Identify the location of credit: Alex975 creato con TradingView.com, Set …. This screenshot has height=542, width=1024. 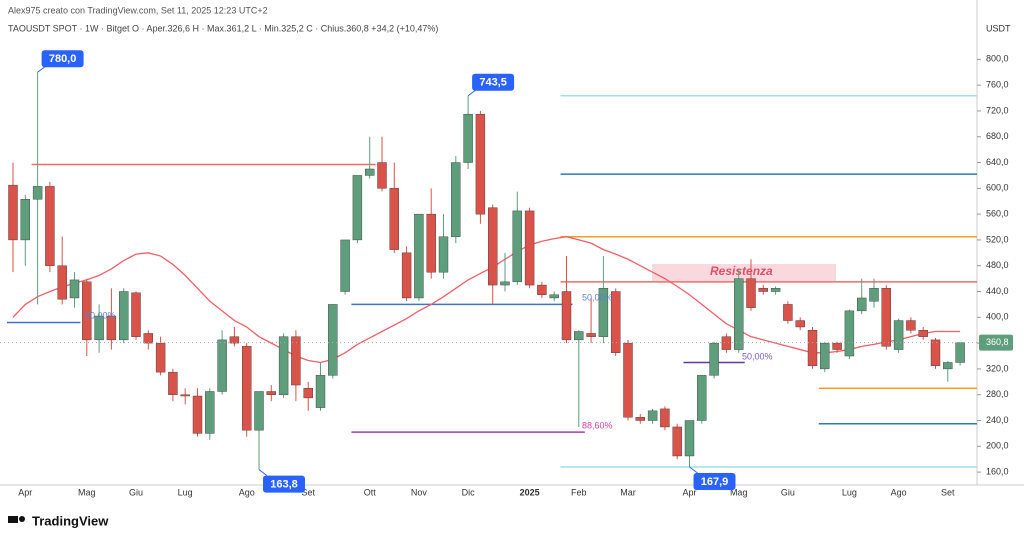
(138, 10).